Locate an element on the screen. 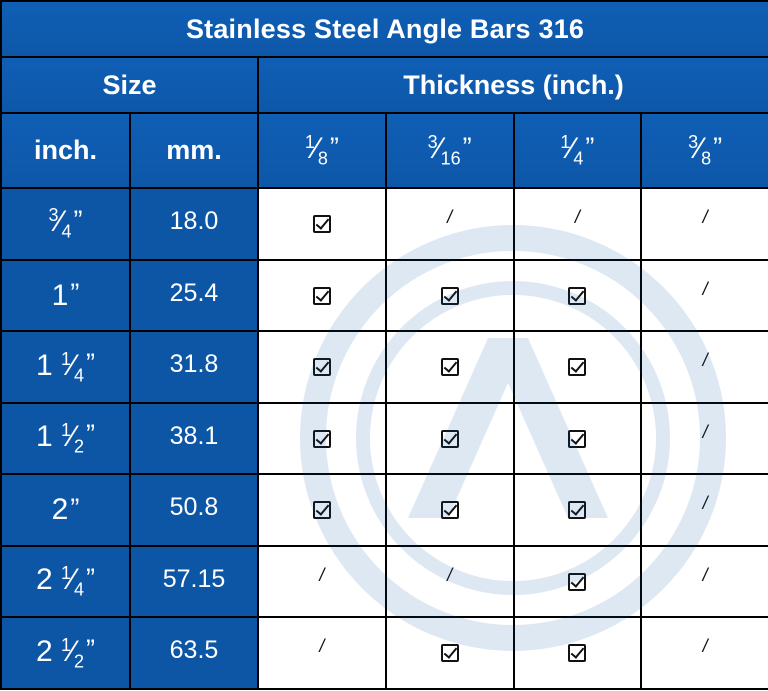 The height and width of the screenshot is (691, 768). table-row: 1 1⁄4” 31.8/ is located at coordinates (384, 367).